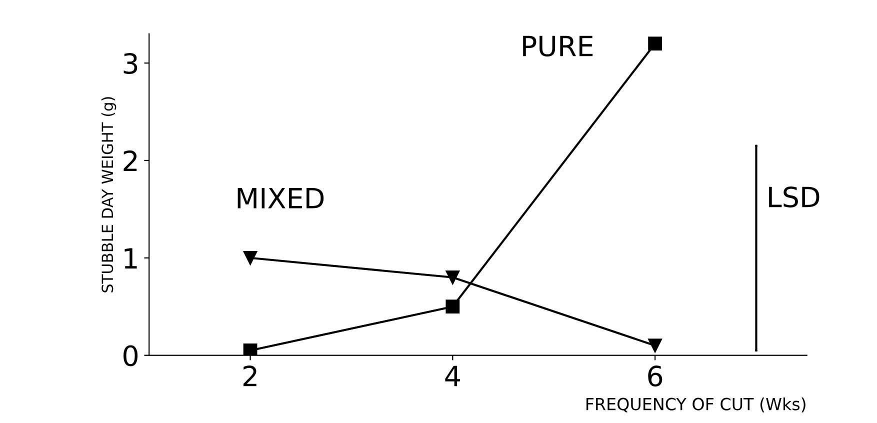 This screenshot has height=423, width=877. Describe the element at coordinates (131, 355) in the screenshot. I see `y-tick-label: 0` at that location.